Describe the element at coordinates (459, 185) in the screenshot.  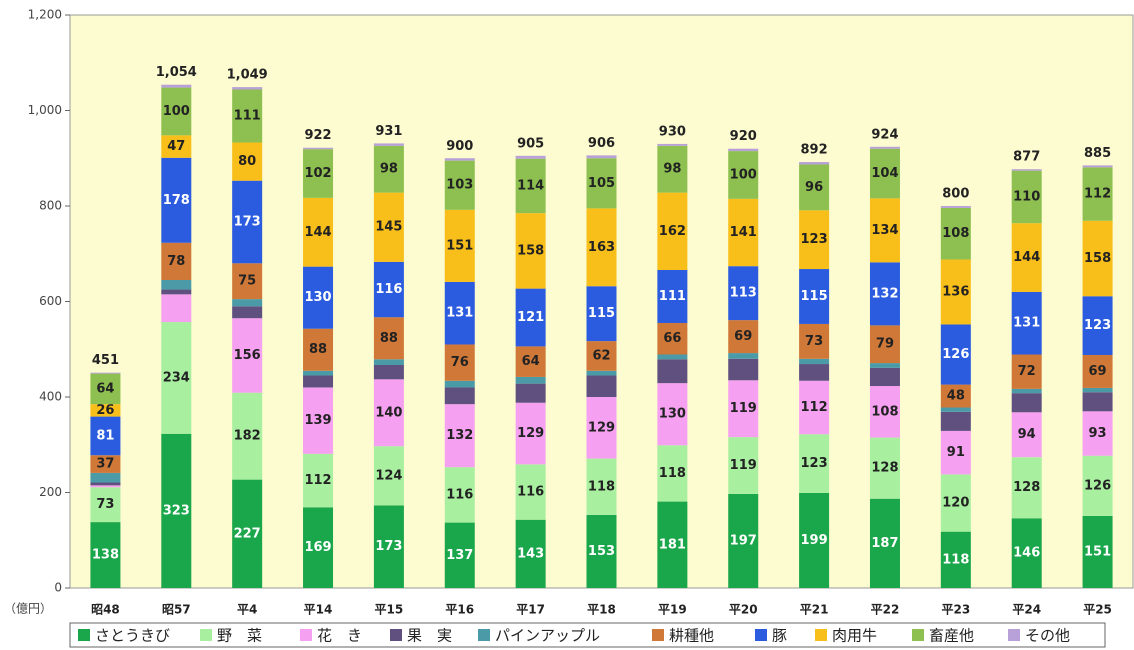
I see `data-label: 103` at that location.